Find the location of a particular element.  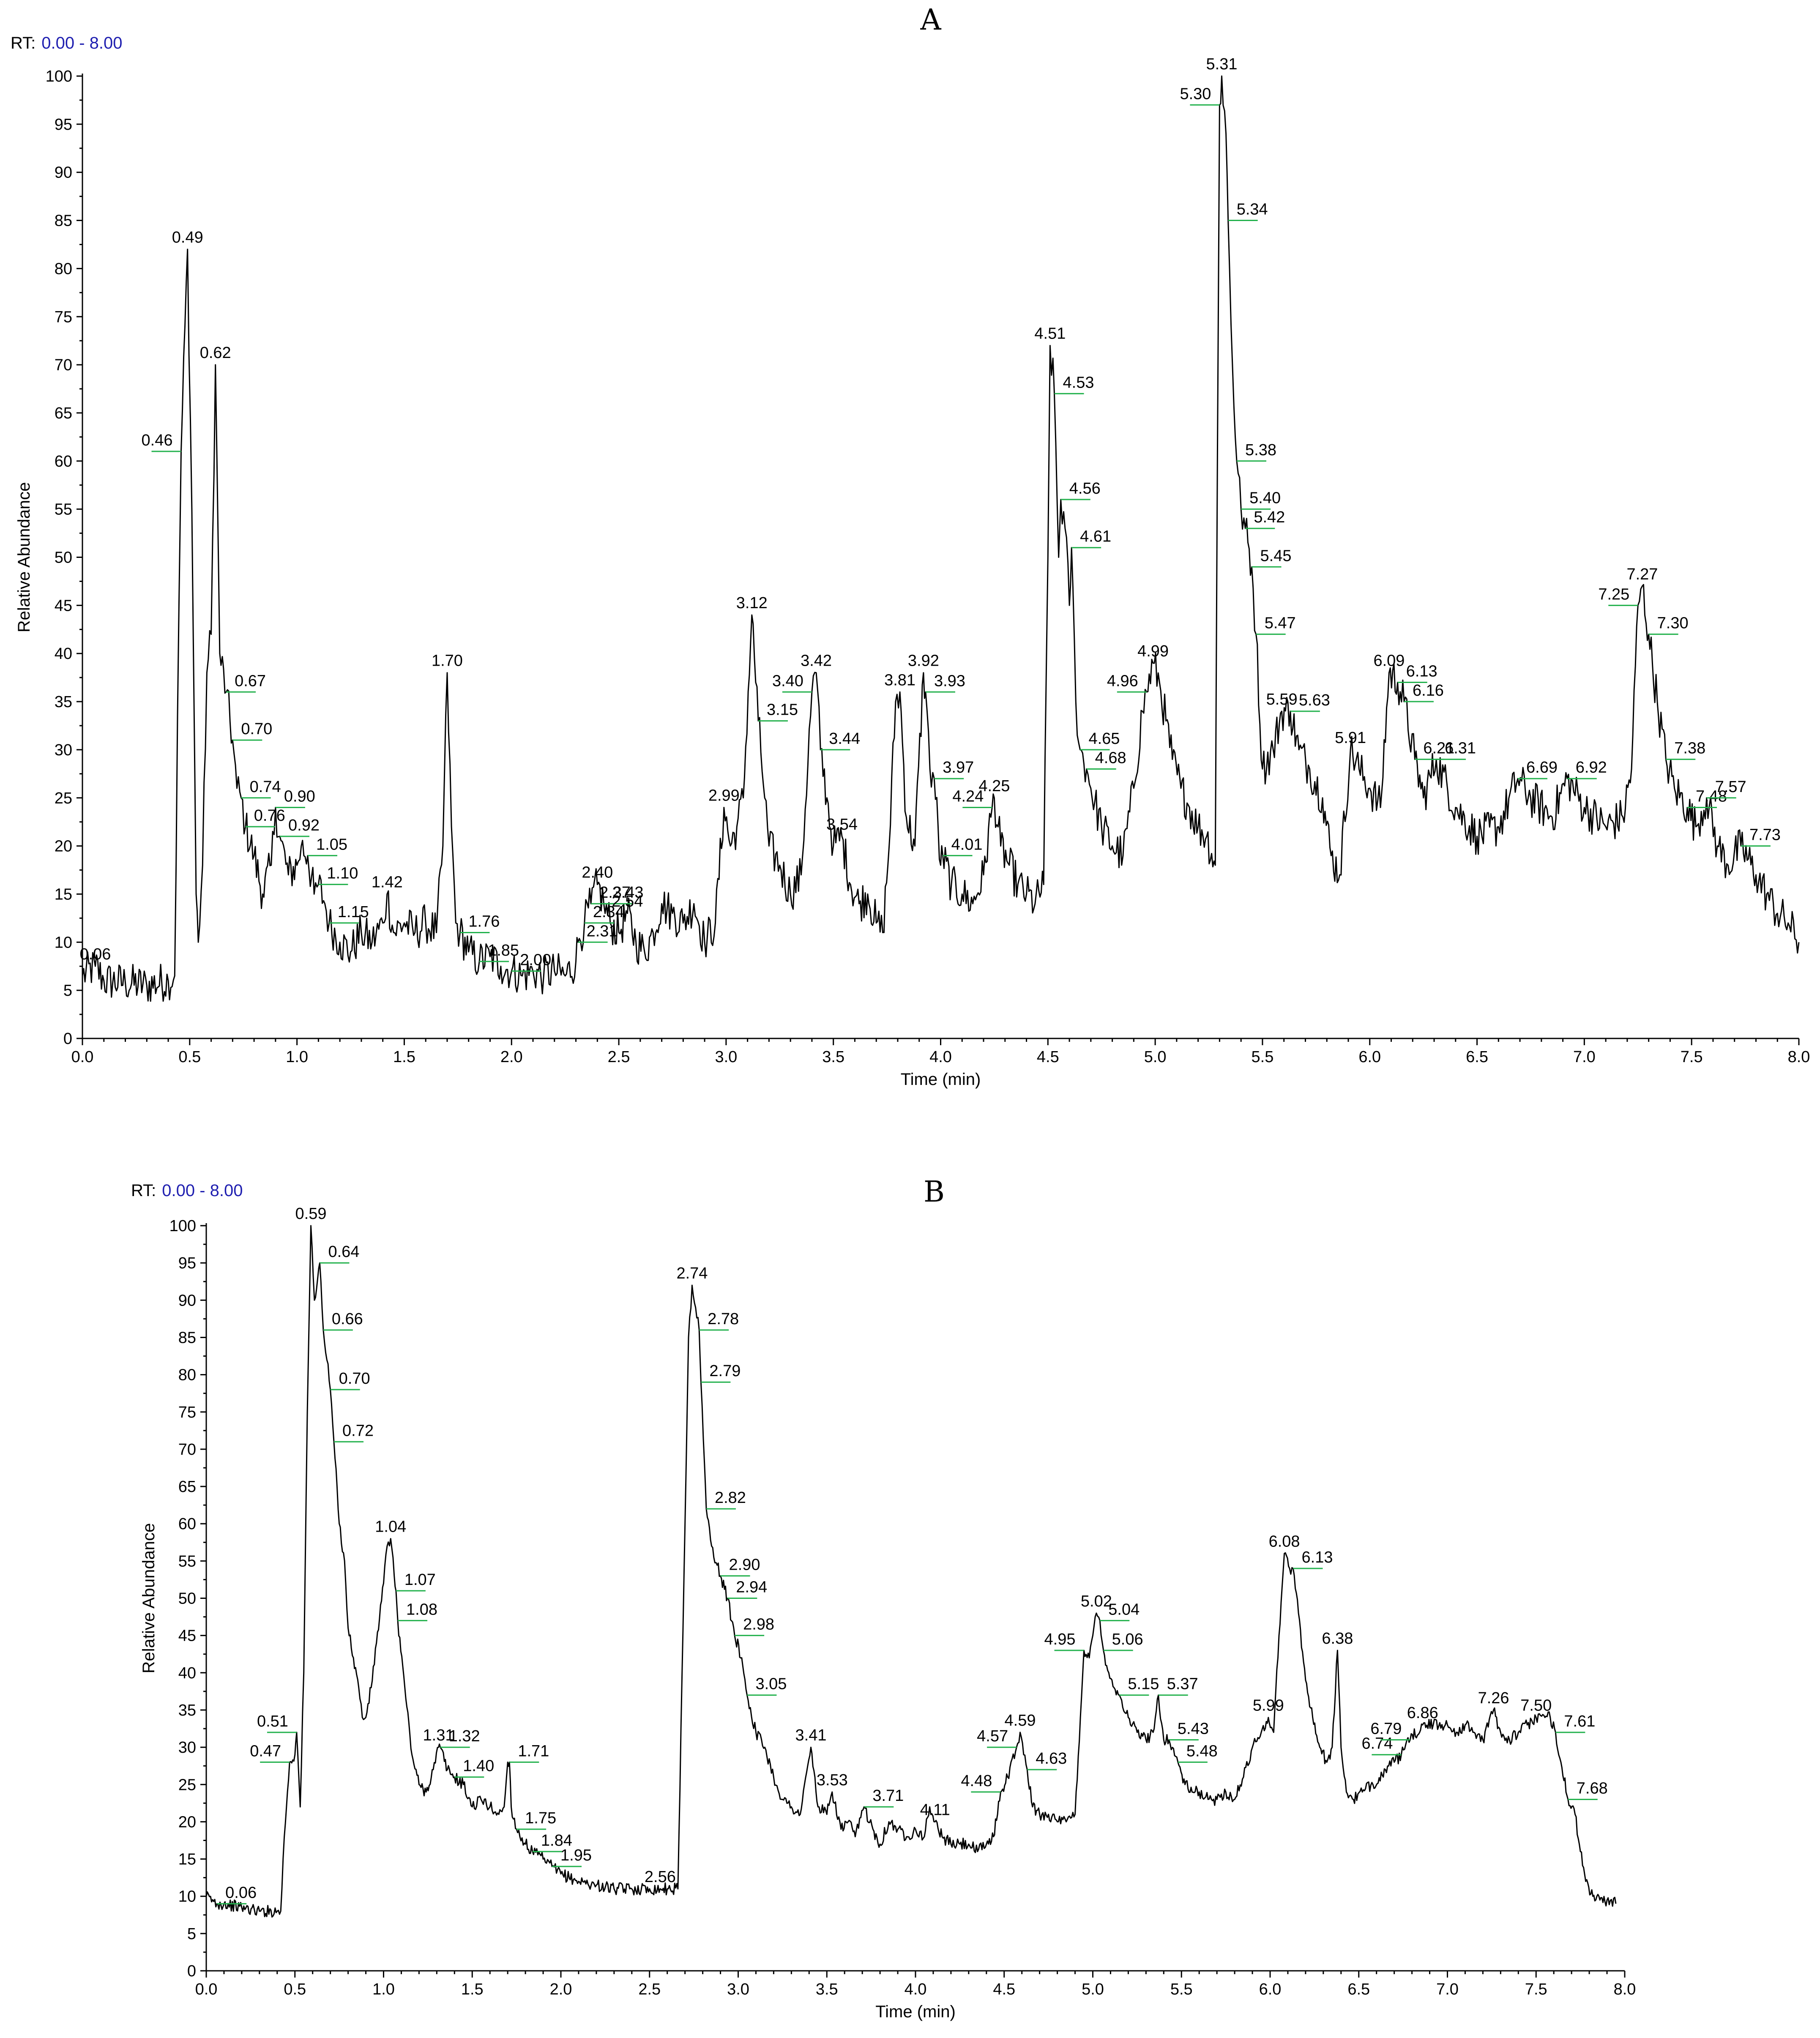

peak-label: 7.73 is located at coordinates (1765, 835).